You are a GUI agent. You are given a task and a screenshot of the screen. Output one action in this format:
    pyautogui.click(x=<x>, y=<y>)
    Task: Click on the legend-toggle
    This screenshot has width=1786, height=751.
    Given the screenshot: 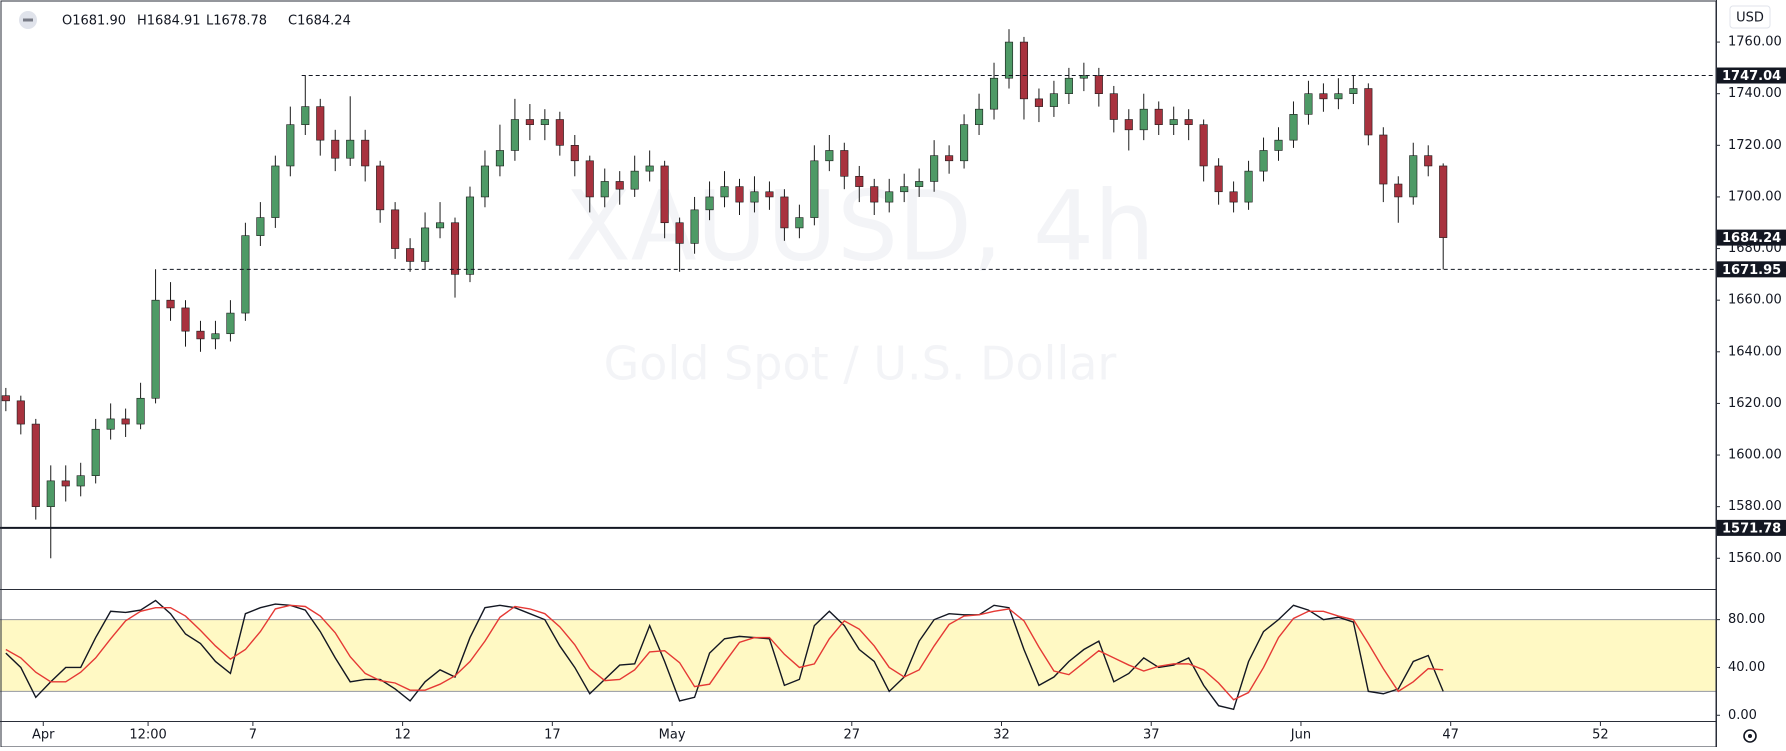 What is the action you would take?
    pyautogui.click(x=28, y=20)
    